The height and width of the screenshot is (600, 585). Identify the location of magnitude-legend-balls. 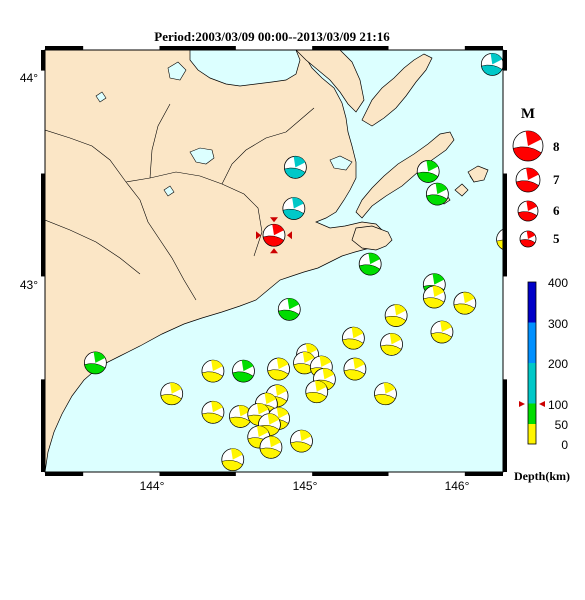
(528, 189).